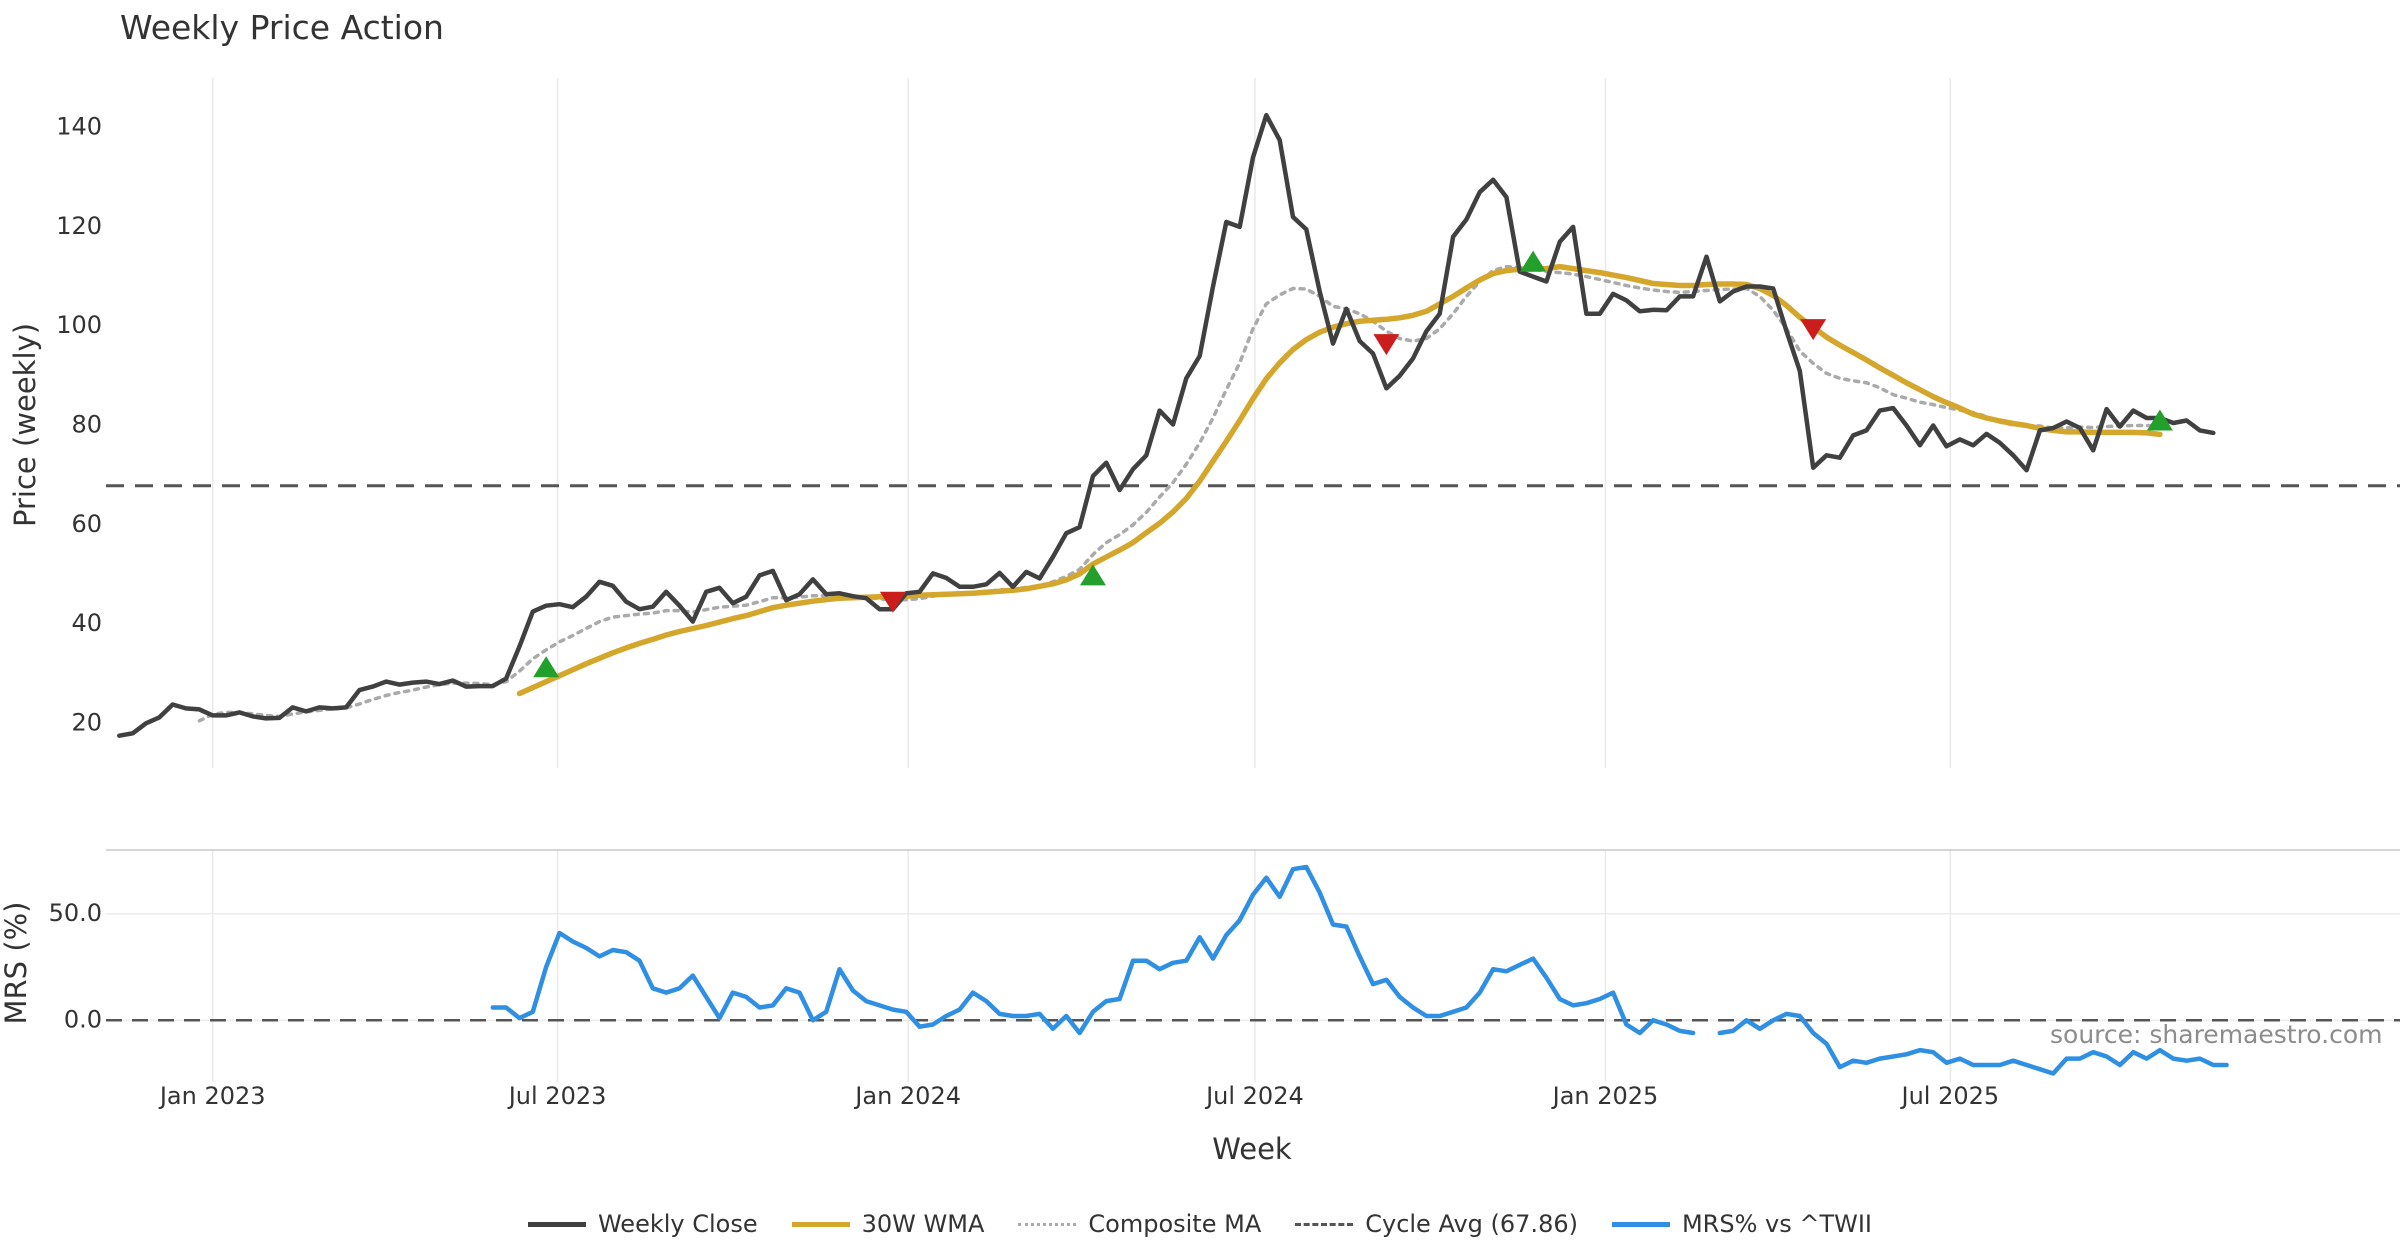 The height and width of the screenshot is (1260, 2400). Describe the element at coordinates (79, 325) in the screenshot. I see `price-y-tick-label: 100` at that location.